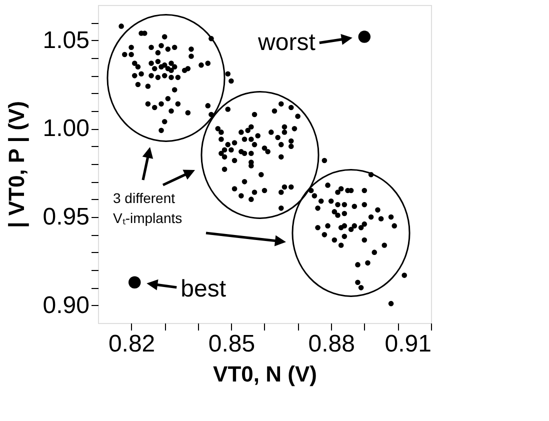 This screenshot has width=549, height=421. Describe the element at coordinates (66, 305) in the screenshot. I see `y-tick-label: 0.90` at that location.